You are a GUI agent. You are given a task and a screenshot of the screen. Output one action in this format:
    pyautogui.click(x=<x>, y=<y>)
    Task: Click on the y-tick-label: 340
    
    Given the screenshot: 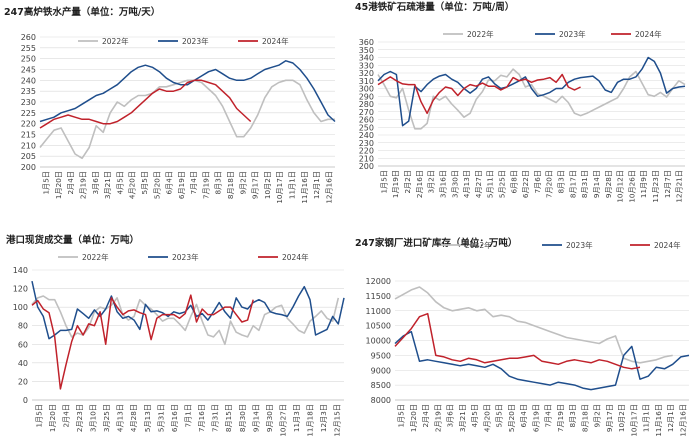 What is the action you would take?
    pyautogui.click(x=366, y=58)
    